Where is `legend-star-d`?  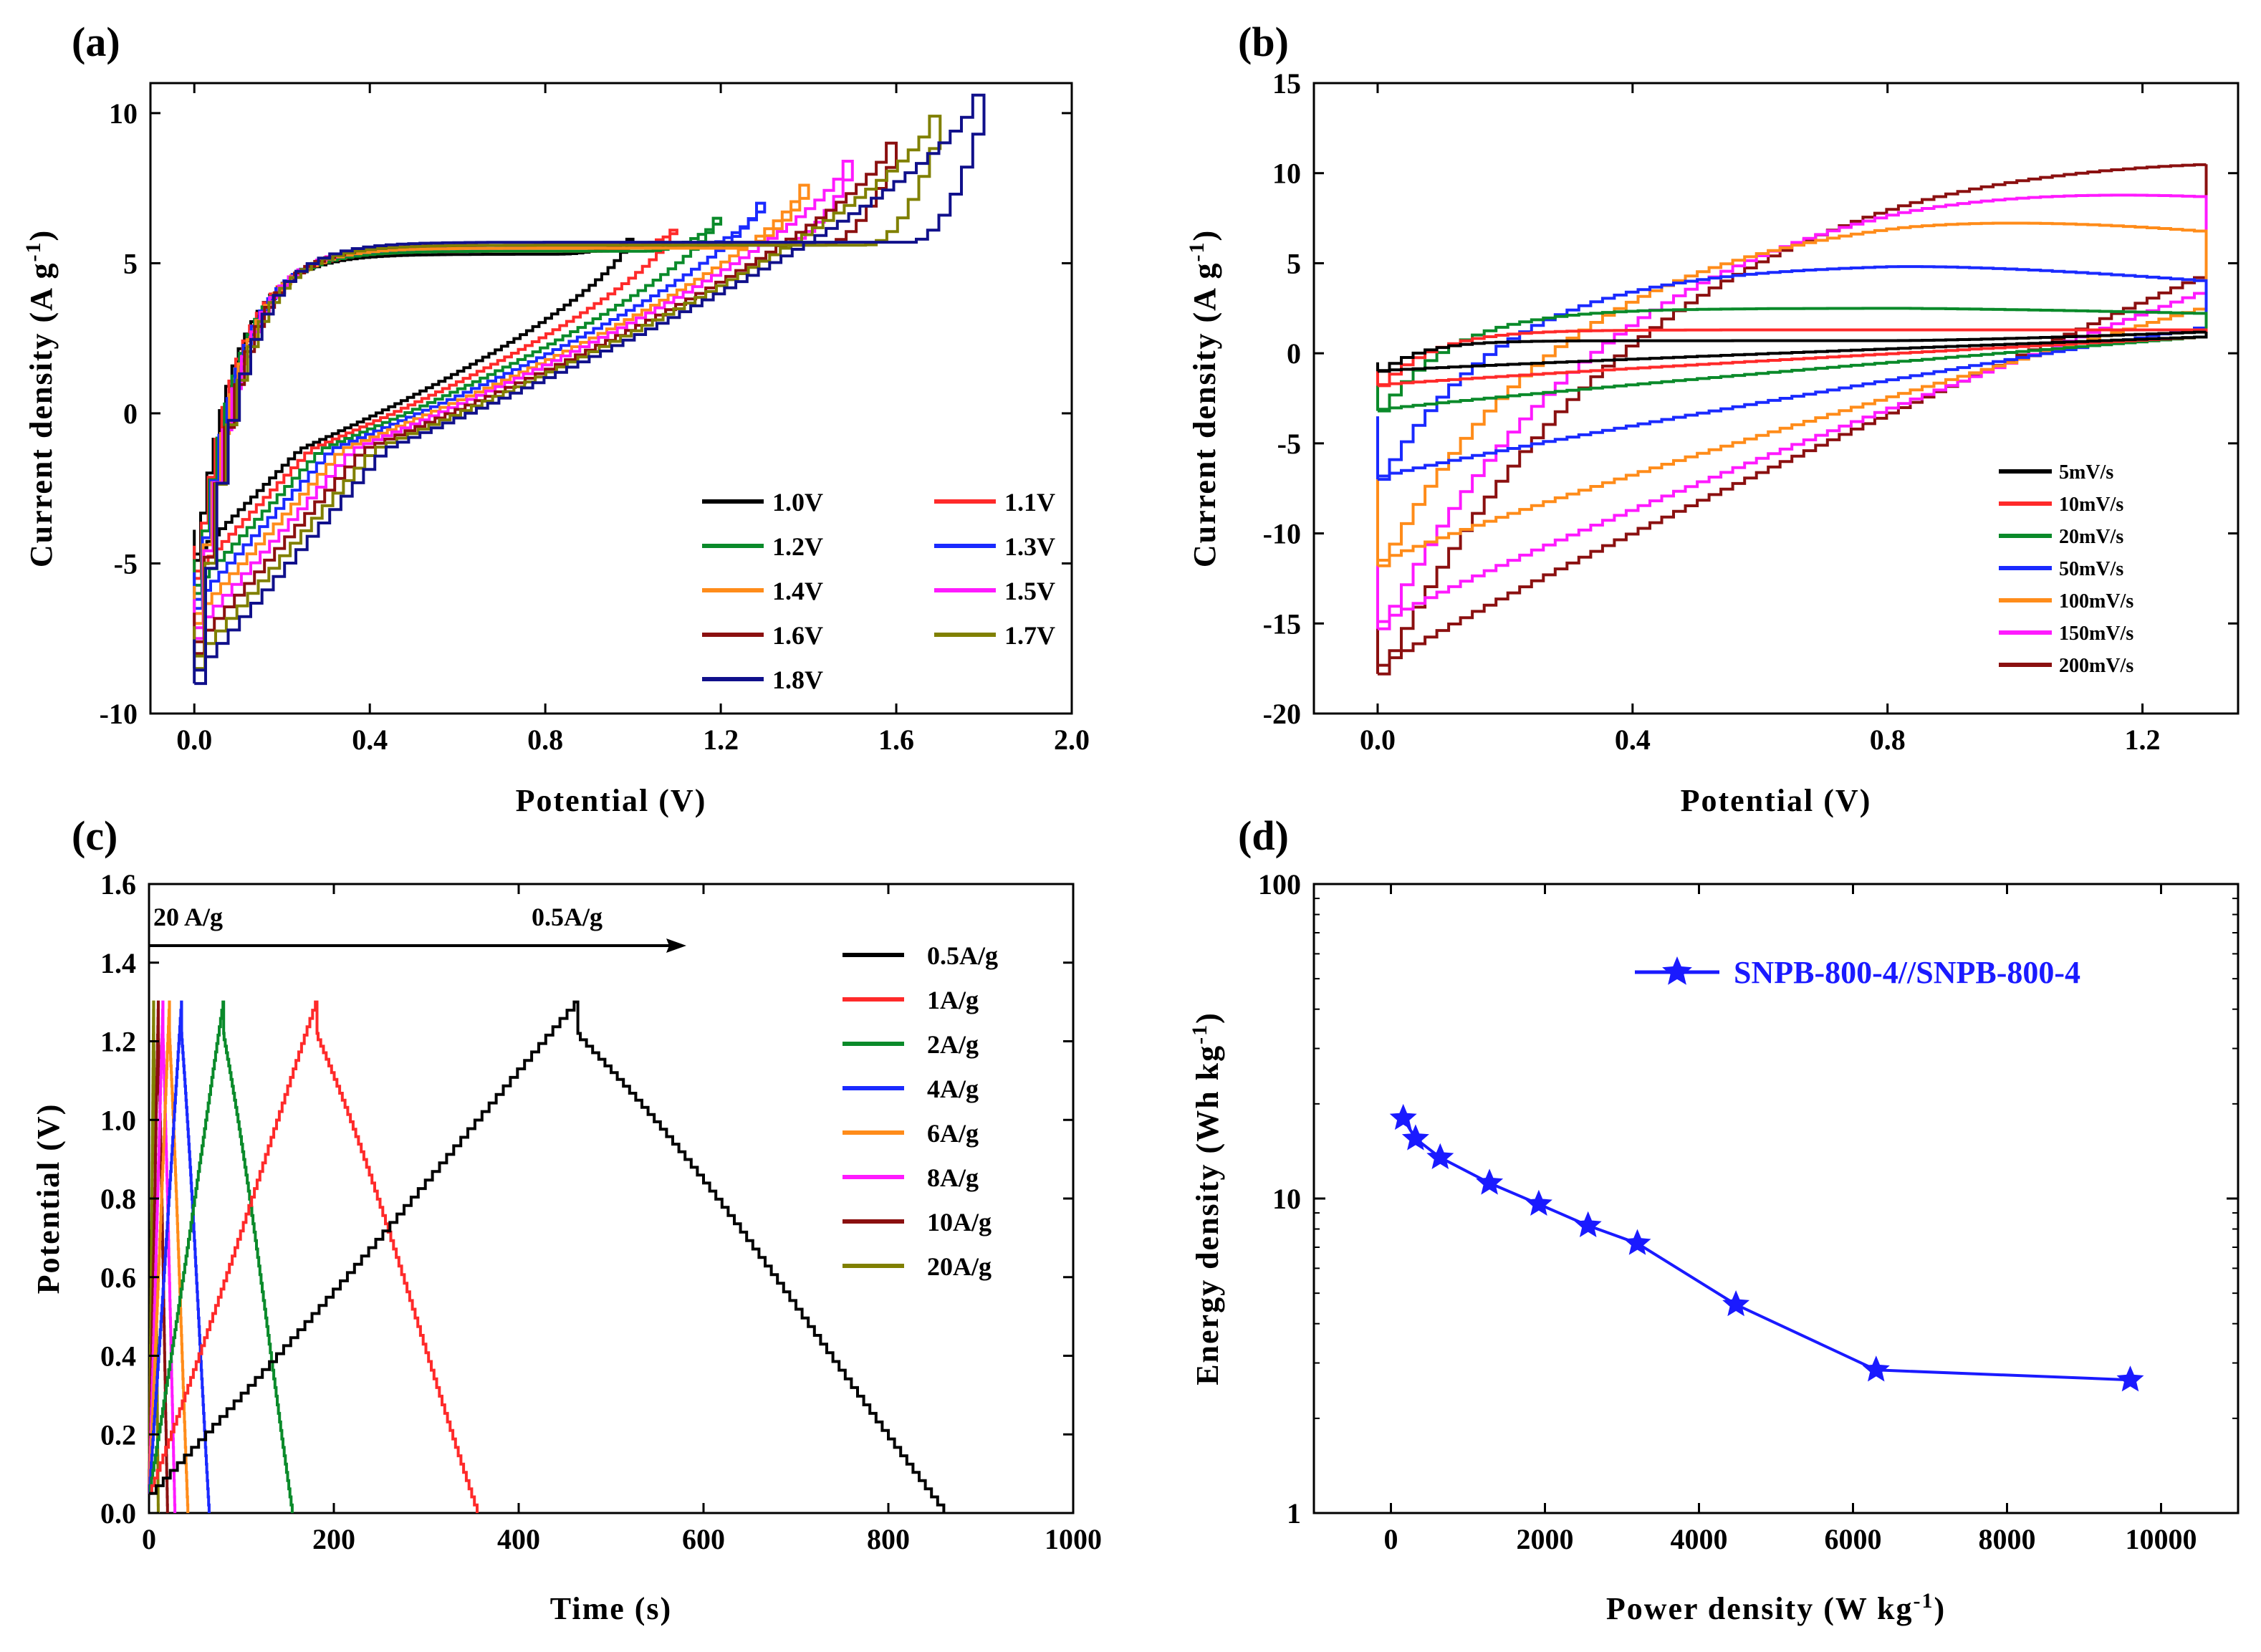 legend-star-d is located at coordinates (1677, 970).